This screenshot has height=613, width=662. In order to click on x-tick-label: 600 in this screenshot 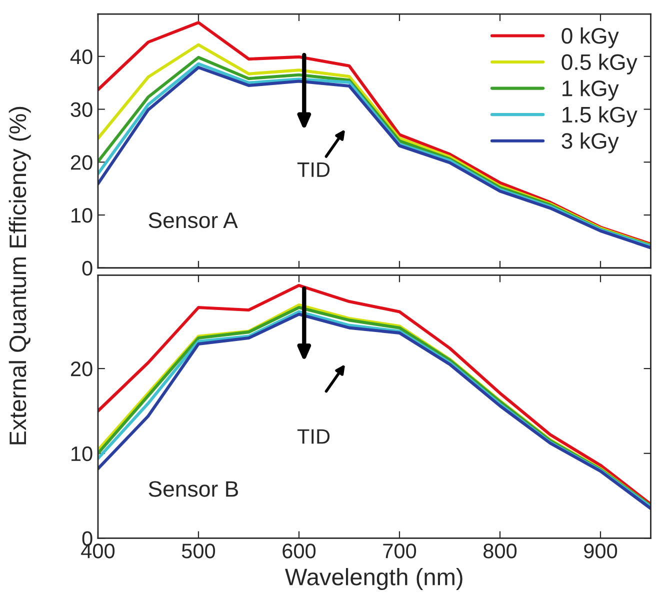, I will do `click(299, 551)`.